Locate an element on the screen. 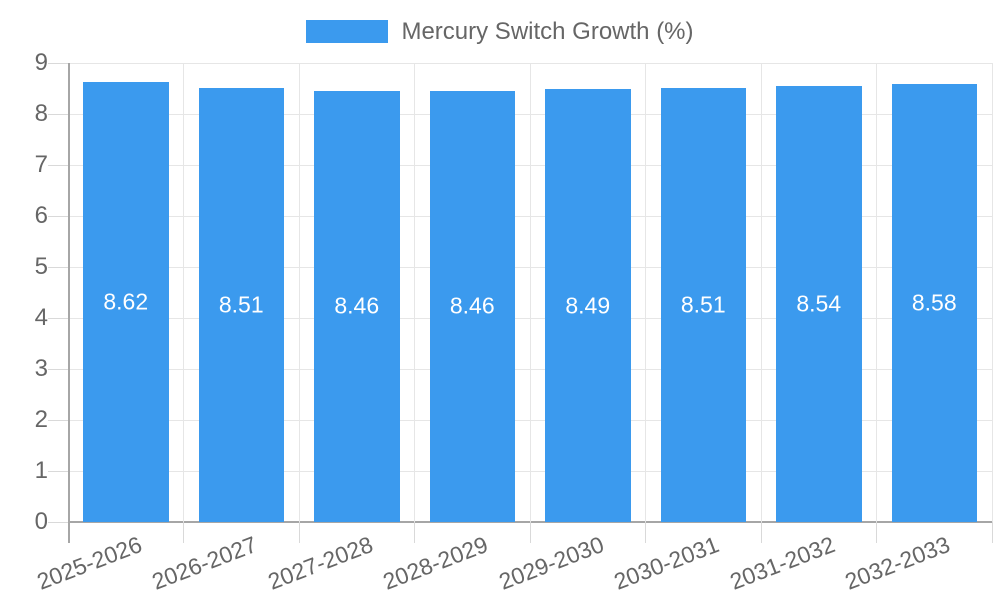  bar: 8.54 is located at coordinates (819, 304).